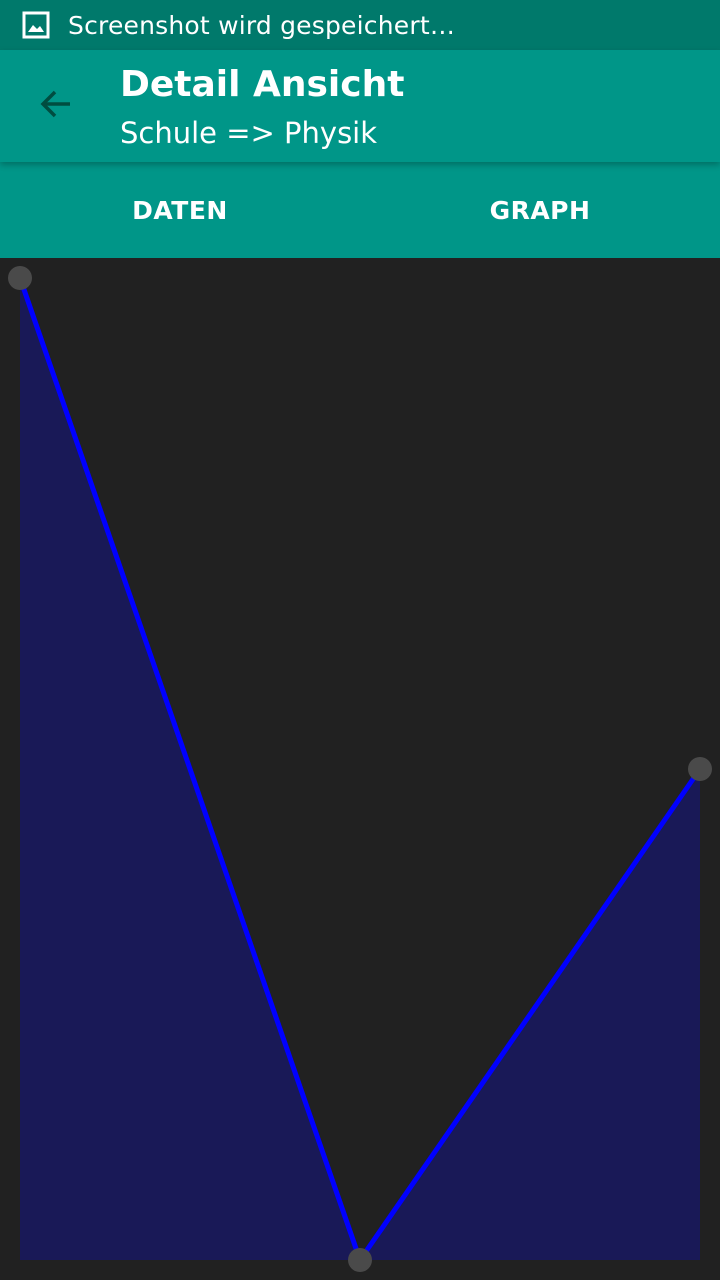 The image size is (720, 1280). I want to click on tab-daten: DATEN, so click(180, 210).